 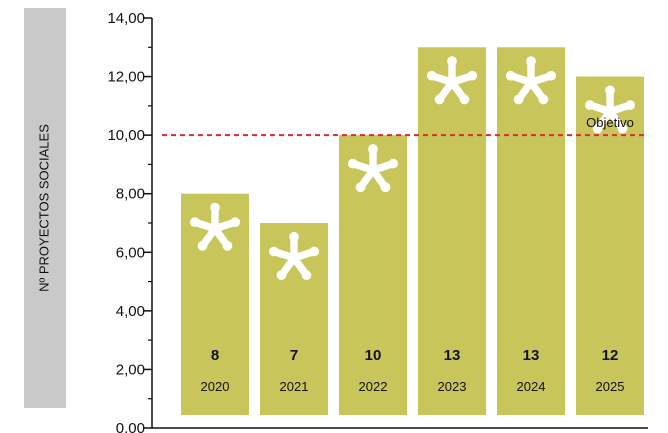 I want to click on x-category-label: 2020, so click(x=215, y=386).